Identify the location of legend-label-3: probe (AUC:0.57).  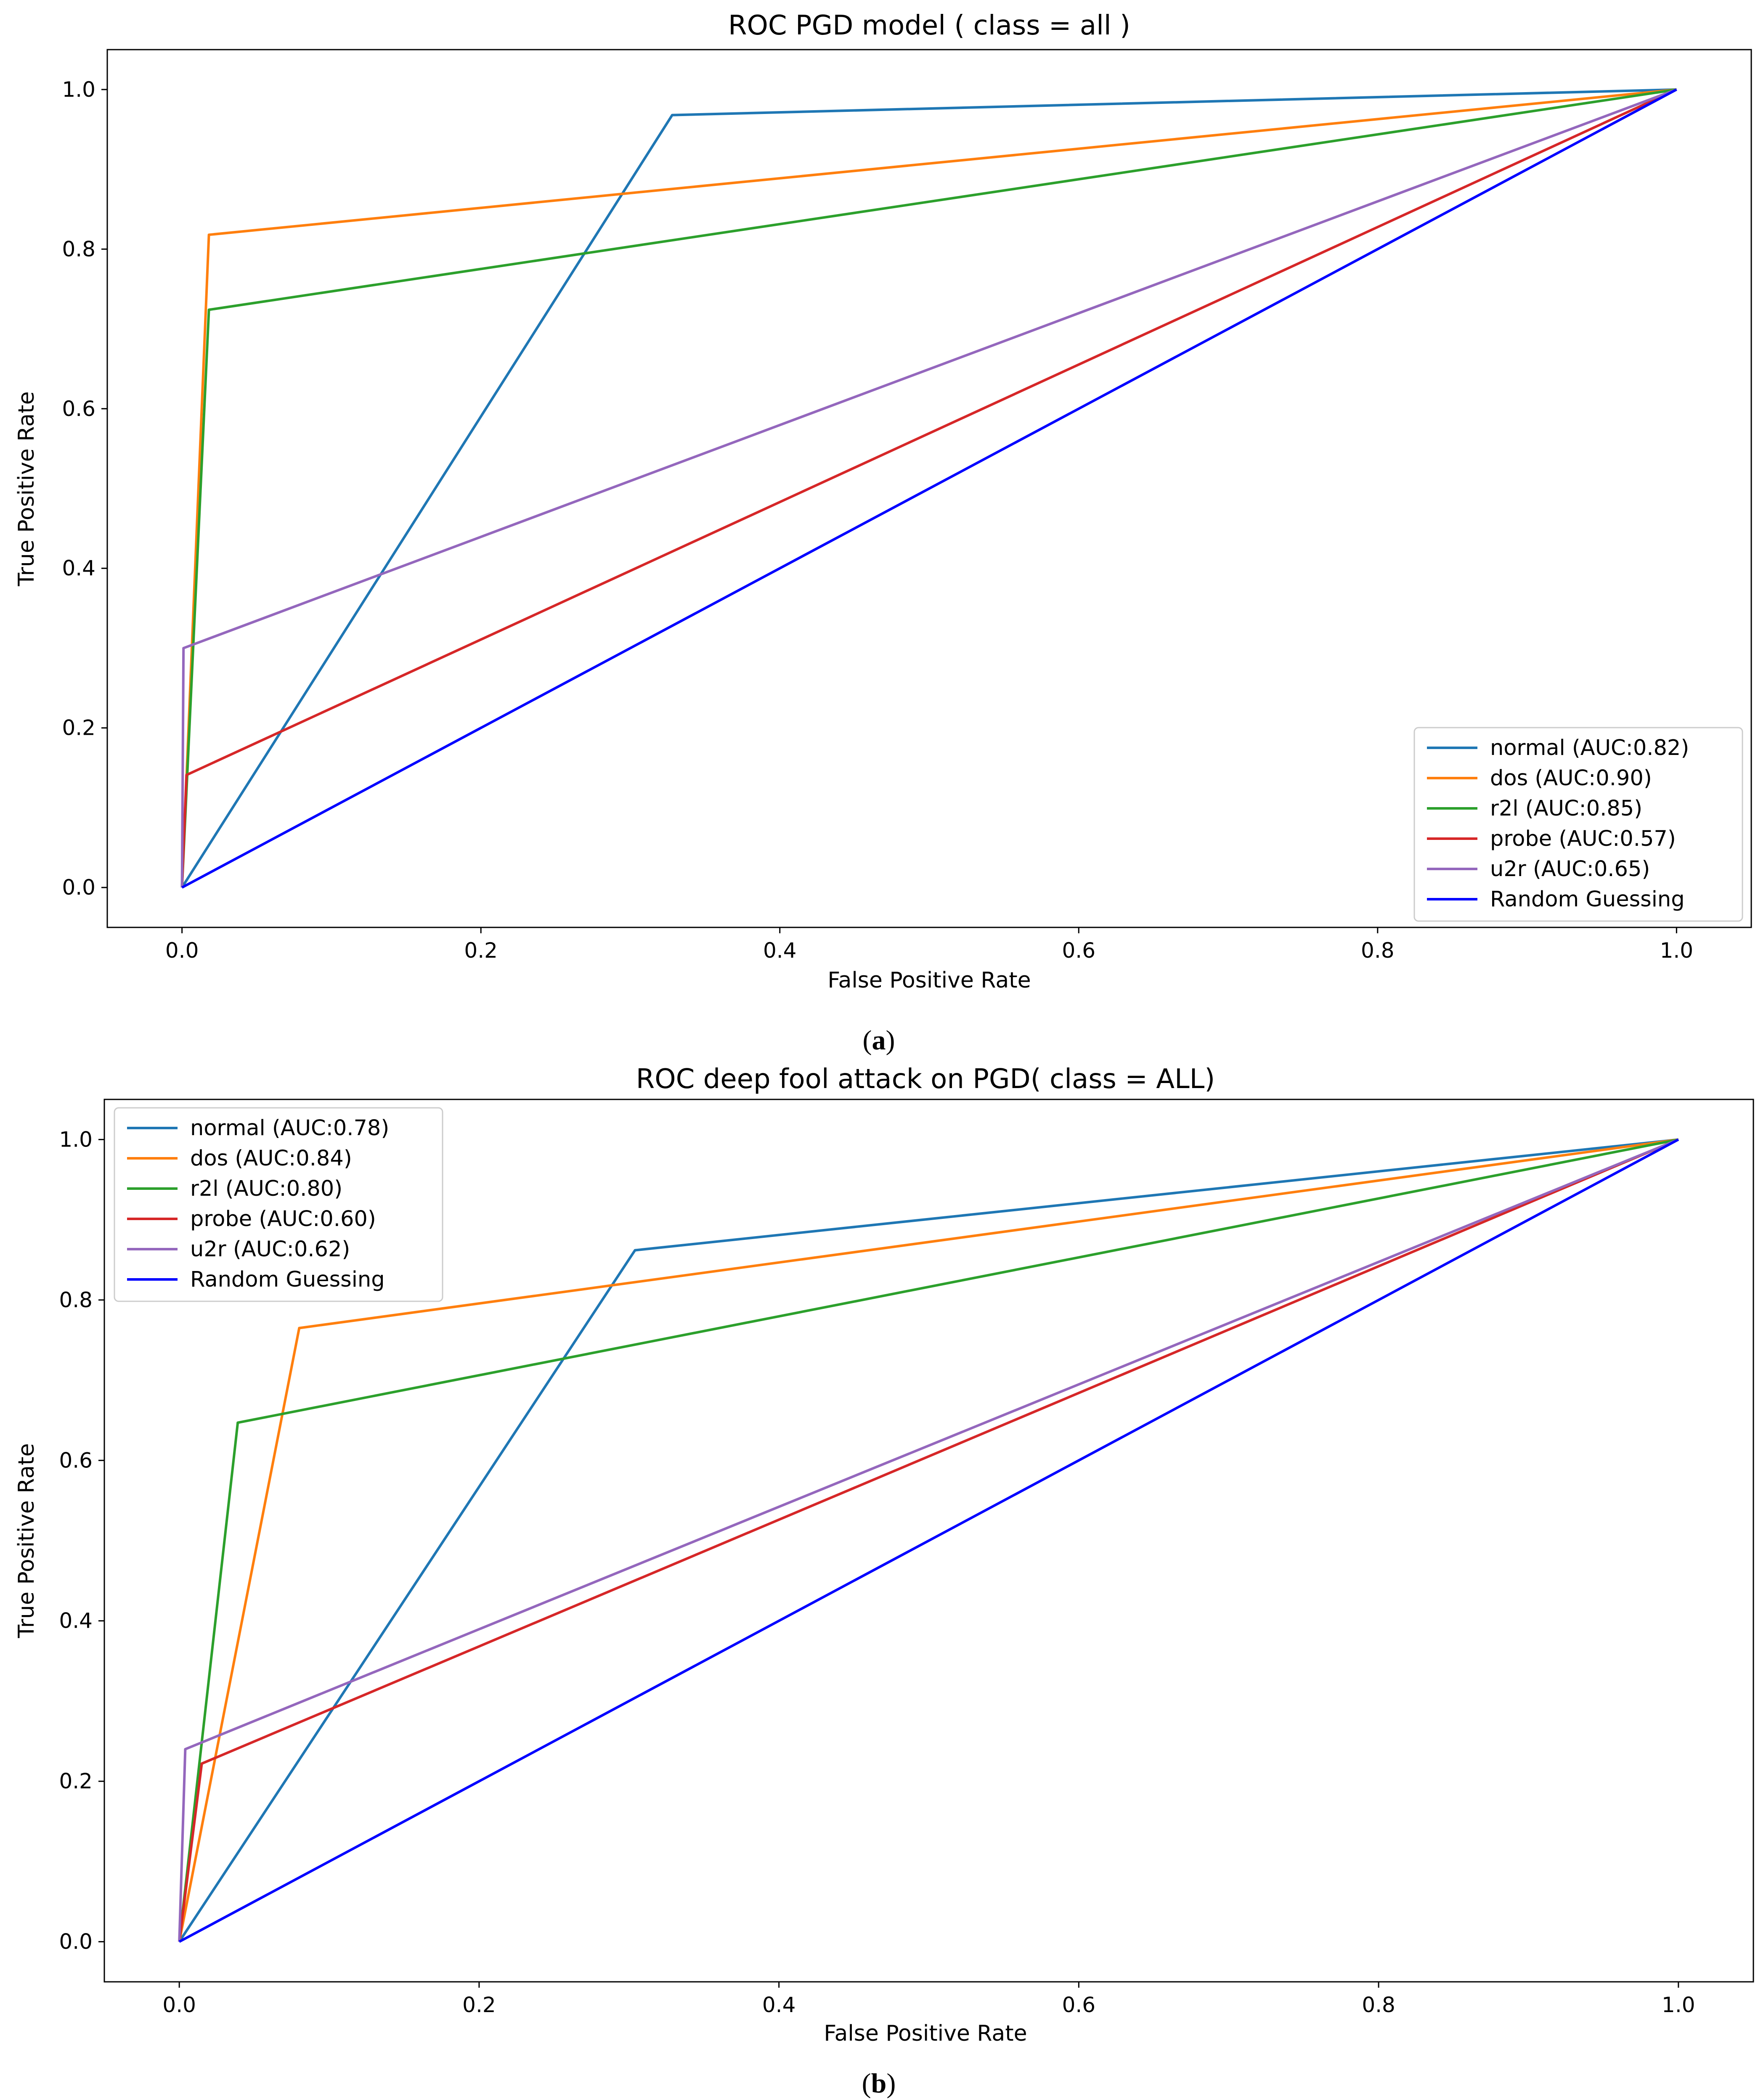
(1583, 838).